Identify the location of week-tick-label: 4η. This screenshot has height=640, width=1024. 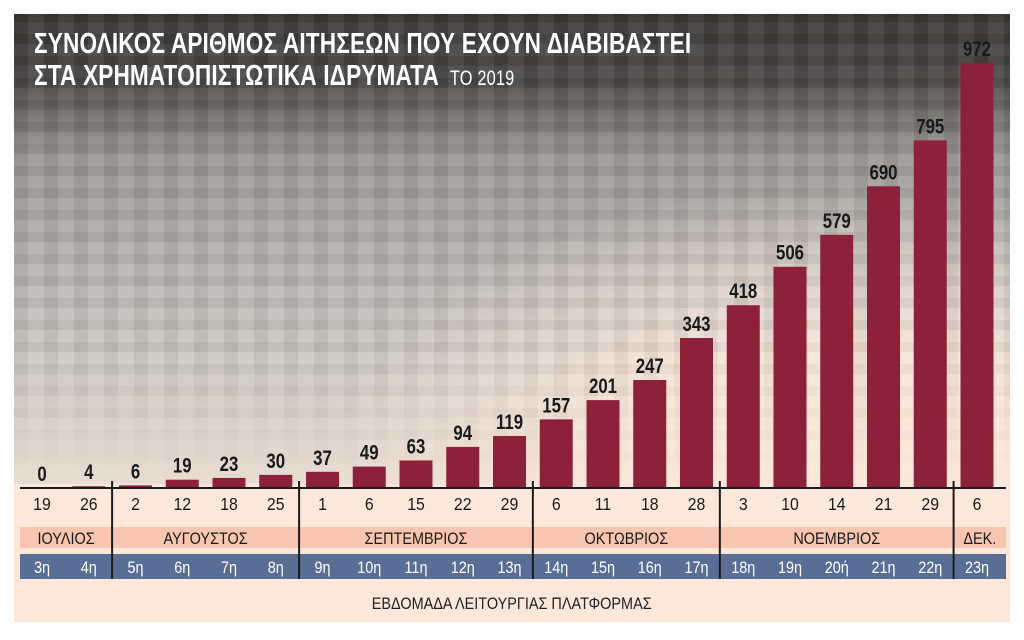
(89, 568).